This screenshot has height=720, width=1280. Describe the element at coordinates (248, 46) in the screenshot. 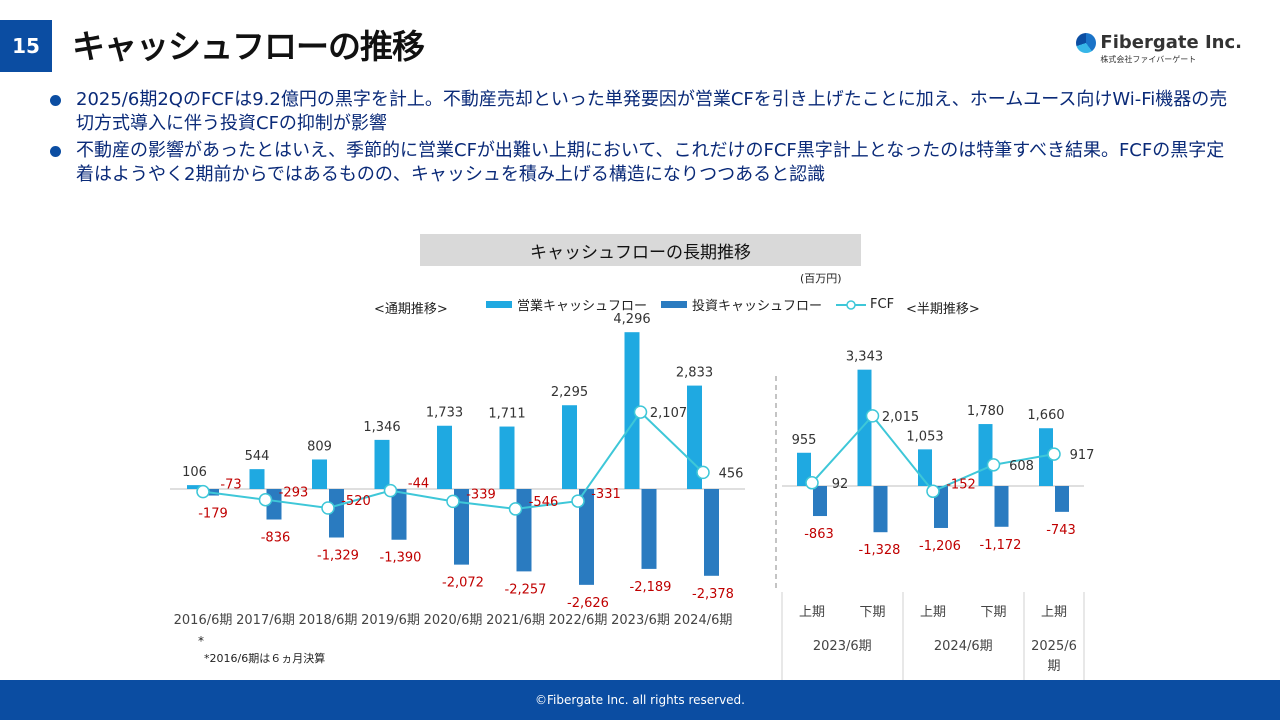

I see `page-title: キャッシュフローの推移` at that location.